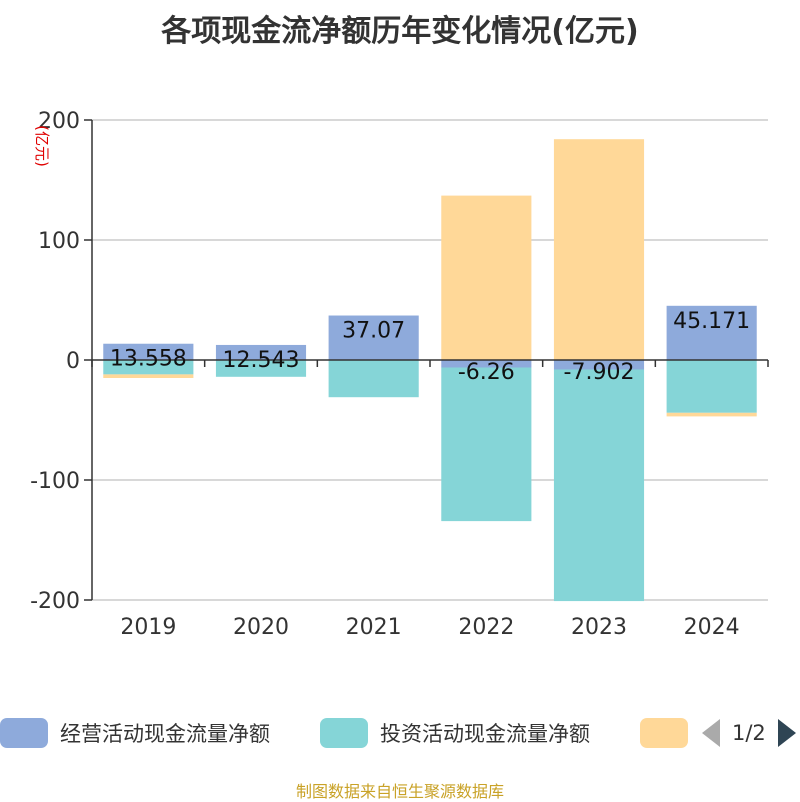 The height and width of the screenshot is (802, 800). I want to click on bar-series-0-2019, so click(148, 351).